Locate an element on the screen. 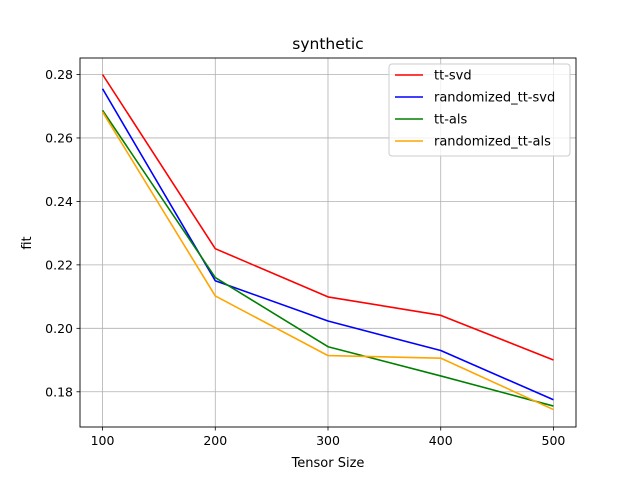 The image size is (640, 480). x-tick-label: 300 is located at coordinates (328, 440).